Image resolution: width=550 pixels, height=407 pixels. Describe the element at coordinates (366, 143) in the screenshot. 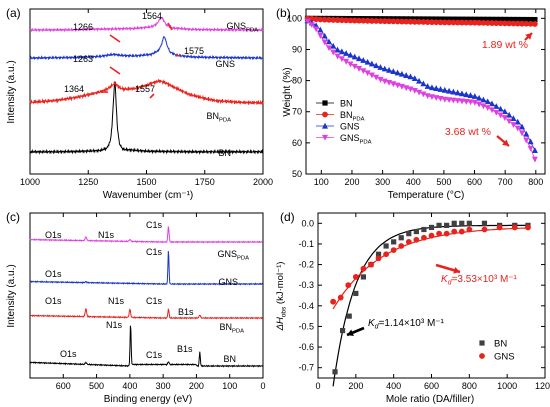

I see `panel-b-legend-label-sub: PDA` at that location.